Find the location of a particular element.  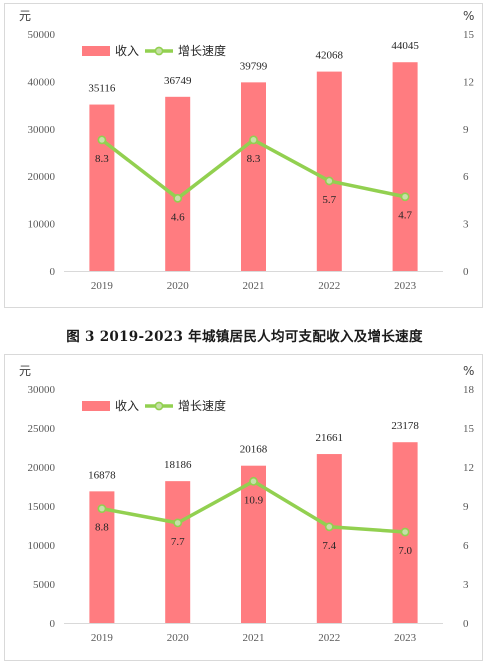

growth-rate-label: 4.7 is located at coordinates (405, 216).